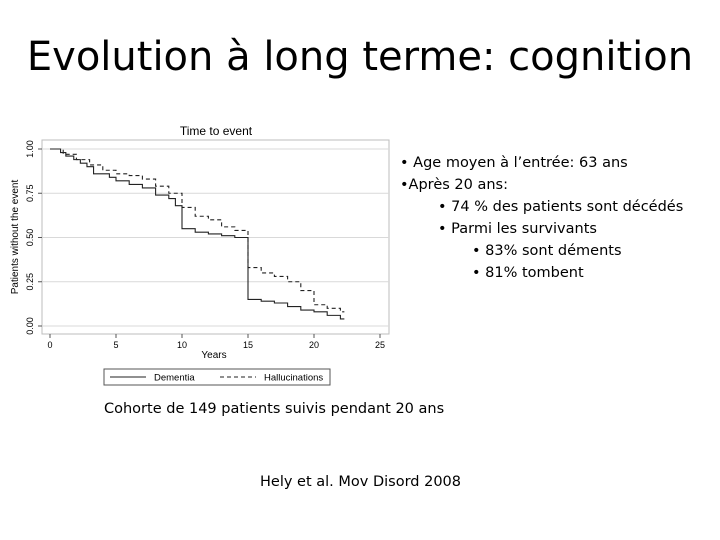 The height and width of the screenshot is (540, 720). I want to click on chart-title: Time to event, so click(216, 131).